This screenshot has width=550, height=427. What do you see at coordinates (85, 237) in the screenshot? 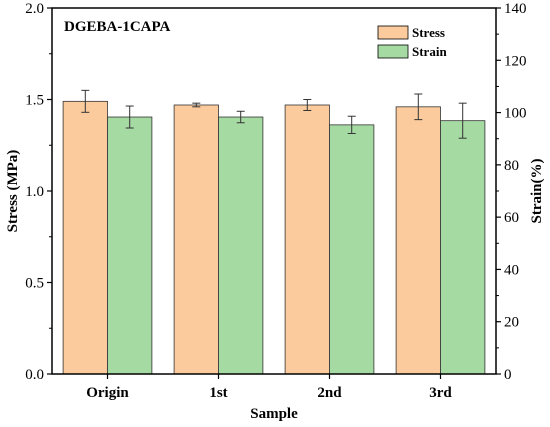
I see `bar-stress-origin` at bounding box center [85, 237].